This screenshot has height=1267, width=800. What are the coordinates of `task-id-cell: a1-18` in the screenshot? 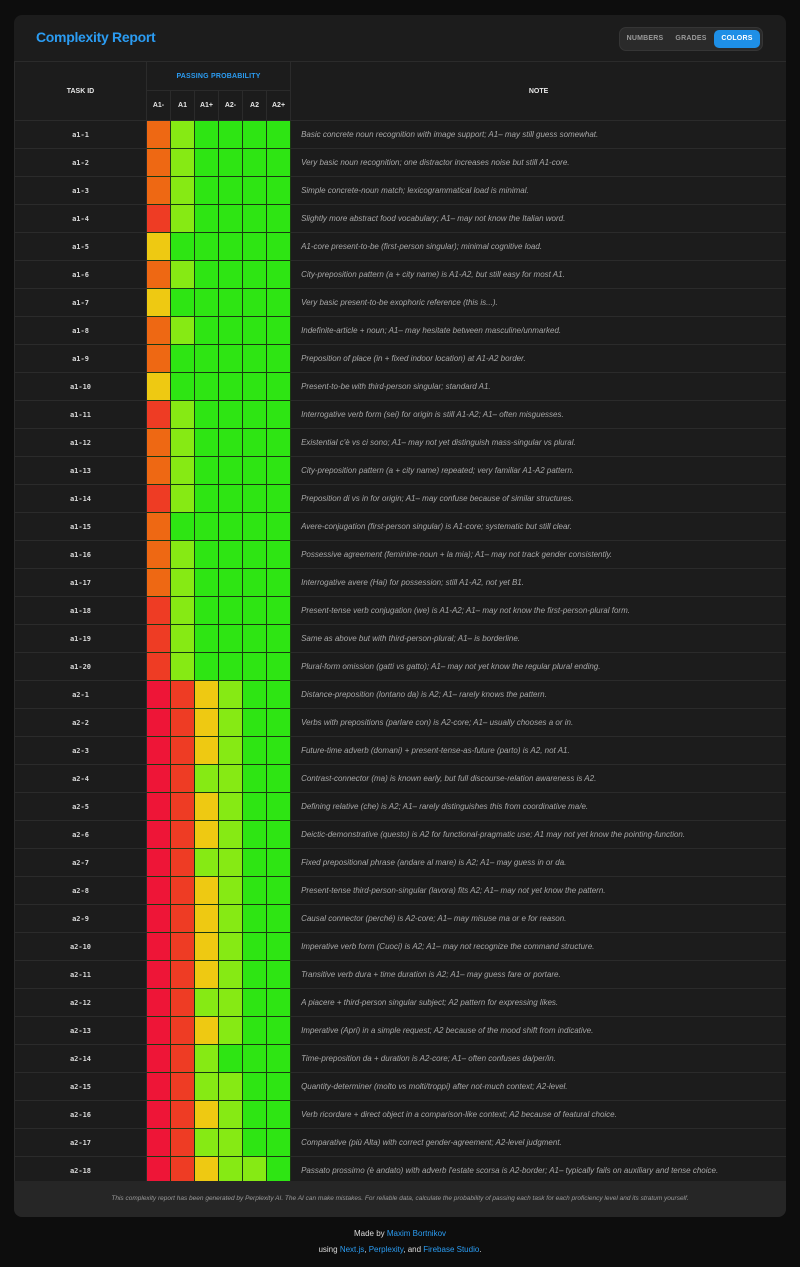 It's located at (80, 610).